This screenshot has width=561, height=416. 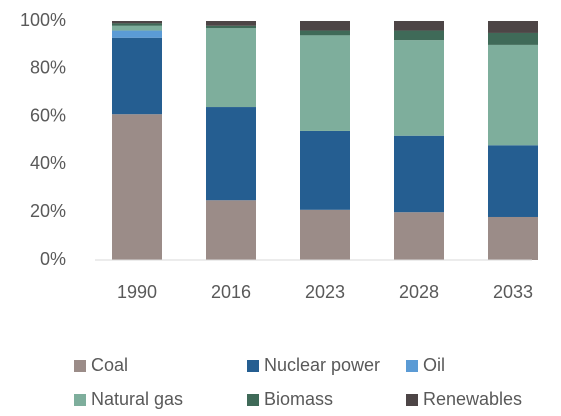 What do you see at coordinates (48, 163) in the screenshot?
I see `y-tick-label: 40%` at bounding box center [48, 163].